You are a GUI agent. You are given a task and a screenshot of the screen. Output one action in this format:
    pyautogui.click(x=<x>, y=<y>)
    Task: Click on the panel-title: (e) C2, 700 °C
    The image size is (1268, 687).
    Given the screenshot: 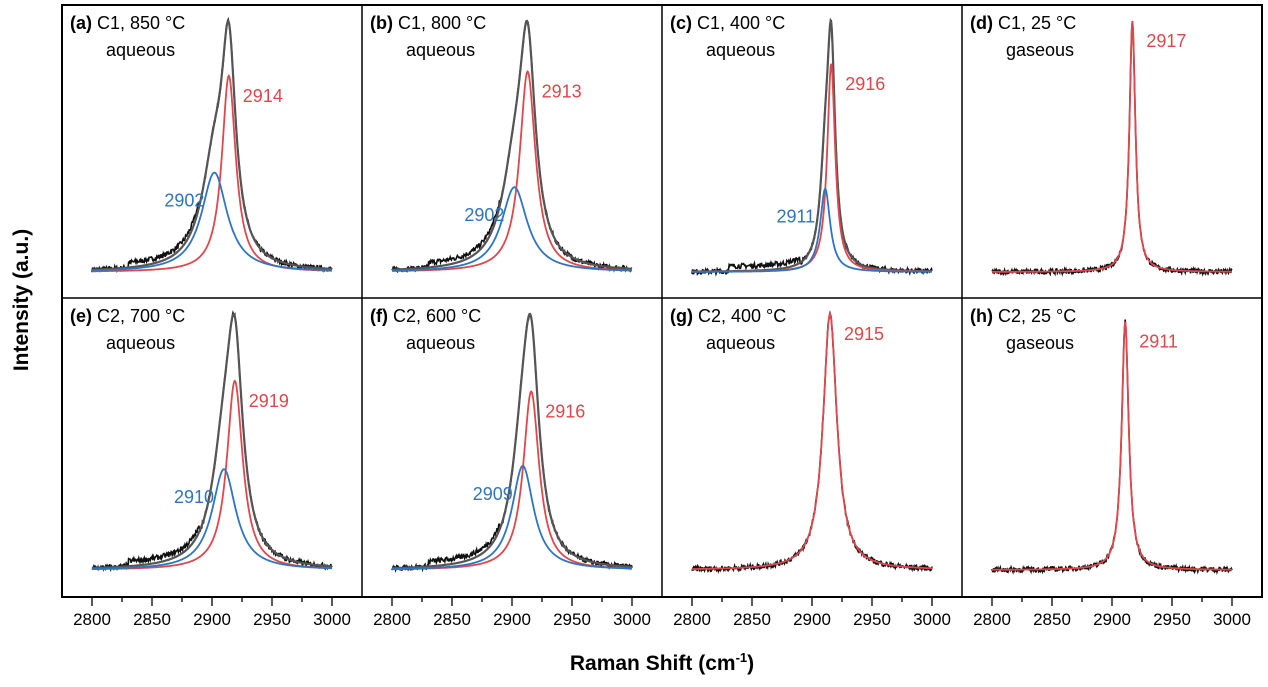 What is the action you would take?
    pyautogui.click(x=127, y=316)
    